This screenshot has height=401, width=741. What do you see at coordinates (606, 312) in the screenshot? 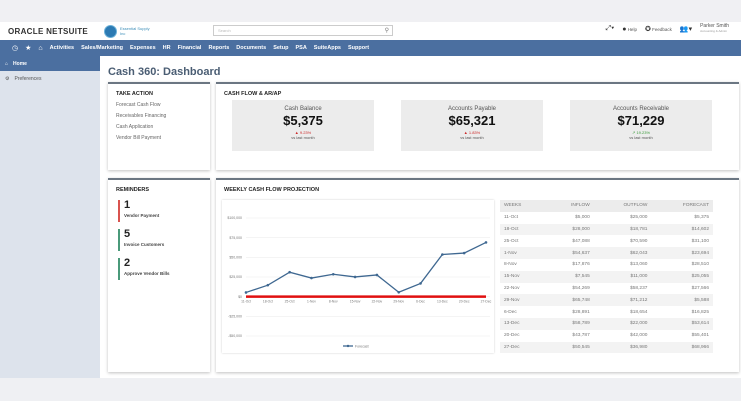
I see `table-row: 6-Dec $28,891 $18,654 $16,825` at bounding box center [606, 312].